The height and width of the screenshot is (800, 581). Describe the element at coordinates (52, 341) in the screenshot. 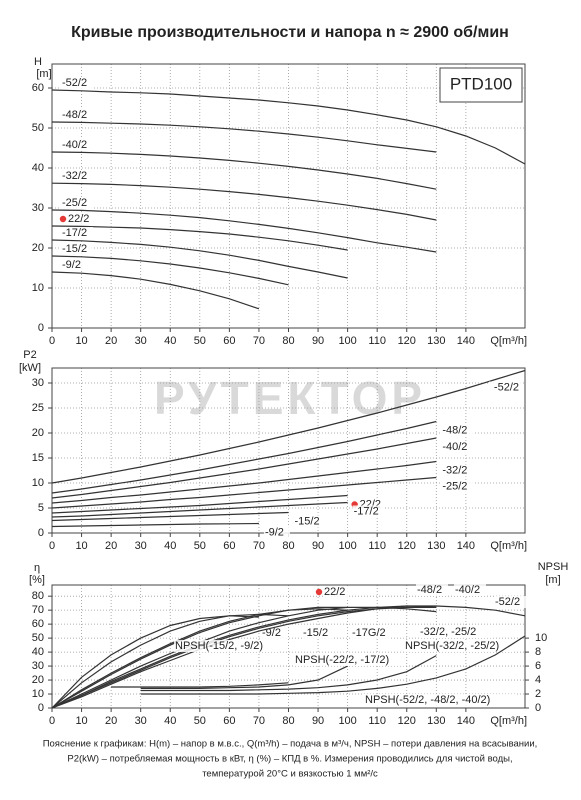

I see `x-tick-label: 0` at that location.